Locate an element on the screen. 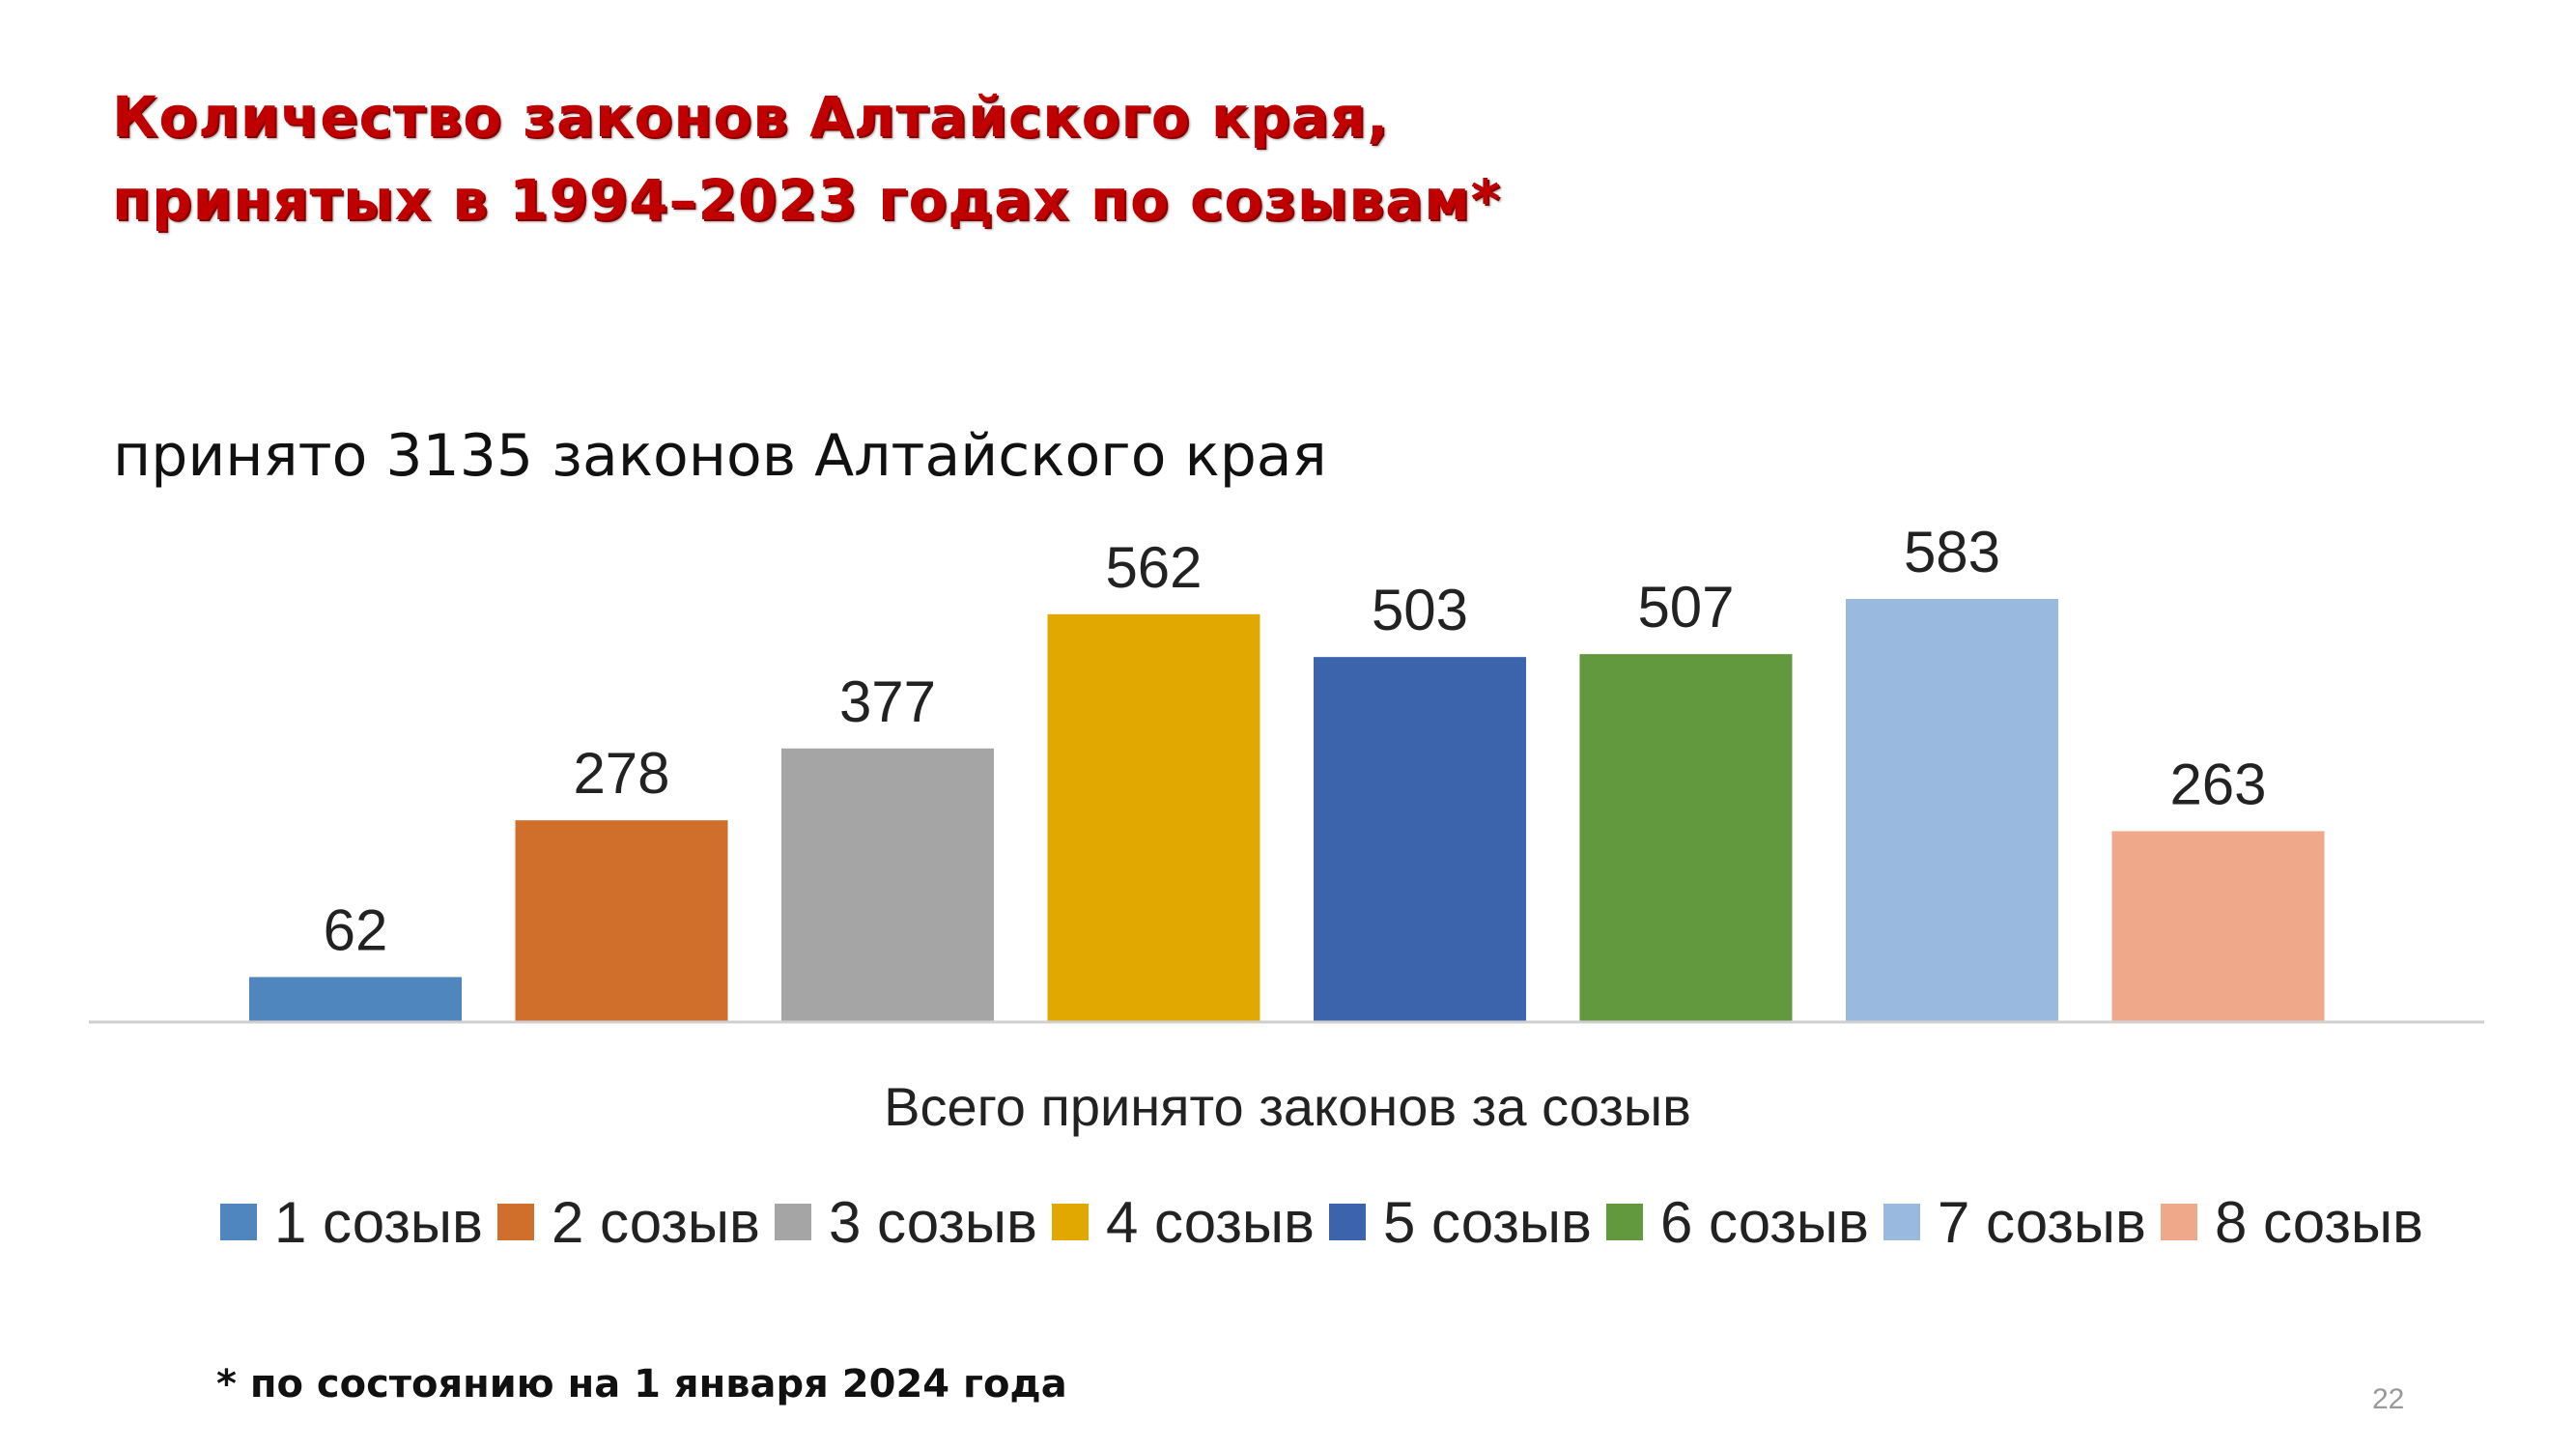 This screenshot has height=1449, width=2576. legend-item-5: 5 созыв is located at coordinates (1460, 1222).